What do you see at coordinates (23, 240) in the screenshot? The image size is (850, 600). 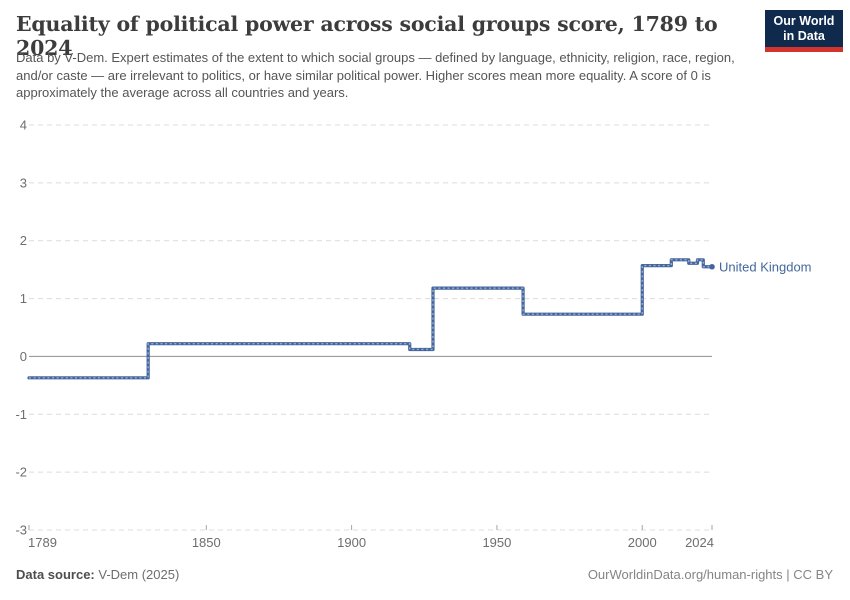 I see `y-axis-tick-label: 2` at bounding box center [23, 240].